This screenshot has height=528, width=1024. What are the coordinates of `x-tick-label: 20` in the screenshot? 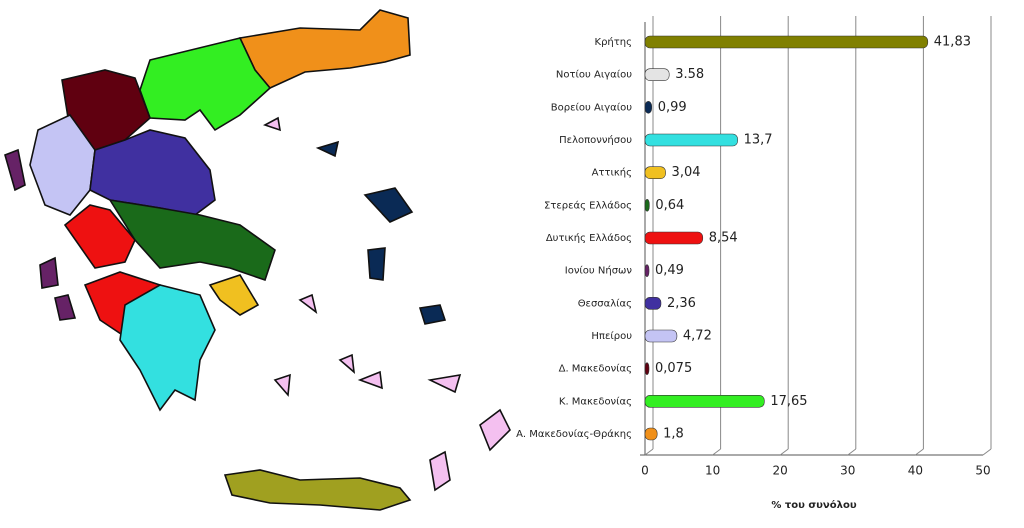 It's located at (780, 471).